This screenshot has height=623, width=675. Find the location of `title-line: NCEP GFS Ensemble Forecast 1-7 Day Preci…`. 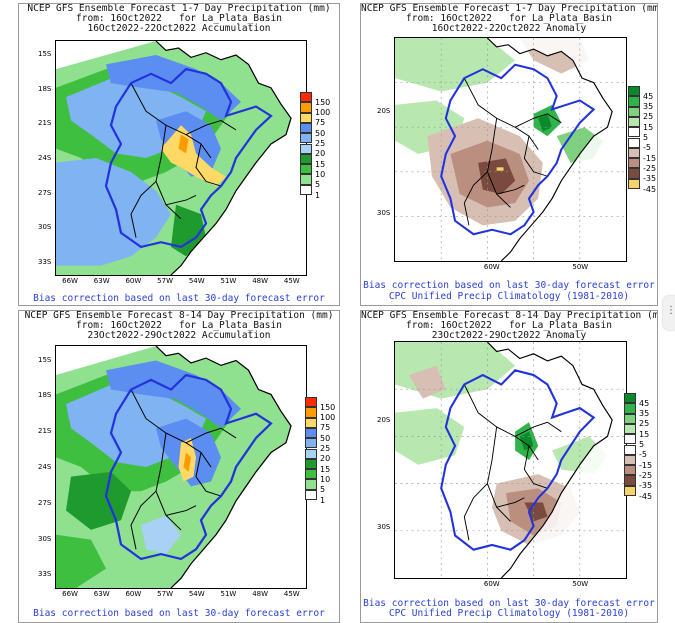

title-line: NCEP GFS Ensemble Forecast 1-7 Day Preci… is located at coordinates (179, 8).